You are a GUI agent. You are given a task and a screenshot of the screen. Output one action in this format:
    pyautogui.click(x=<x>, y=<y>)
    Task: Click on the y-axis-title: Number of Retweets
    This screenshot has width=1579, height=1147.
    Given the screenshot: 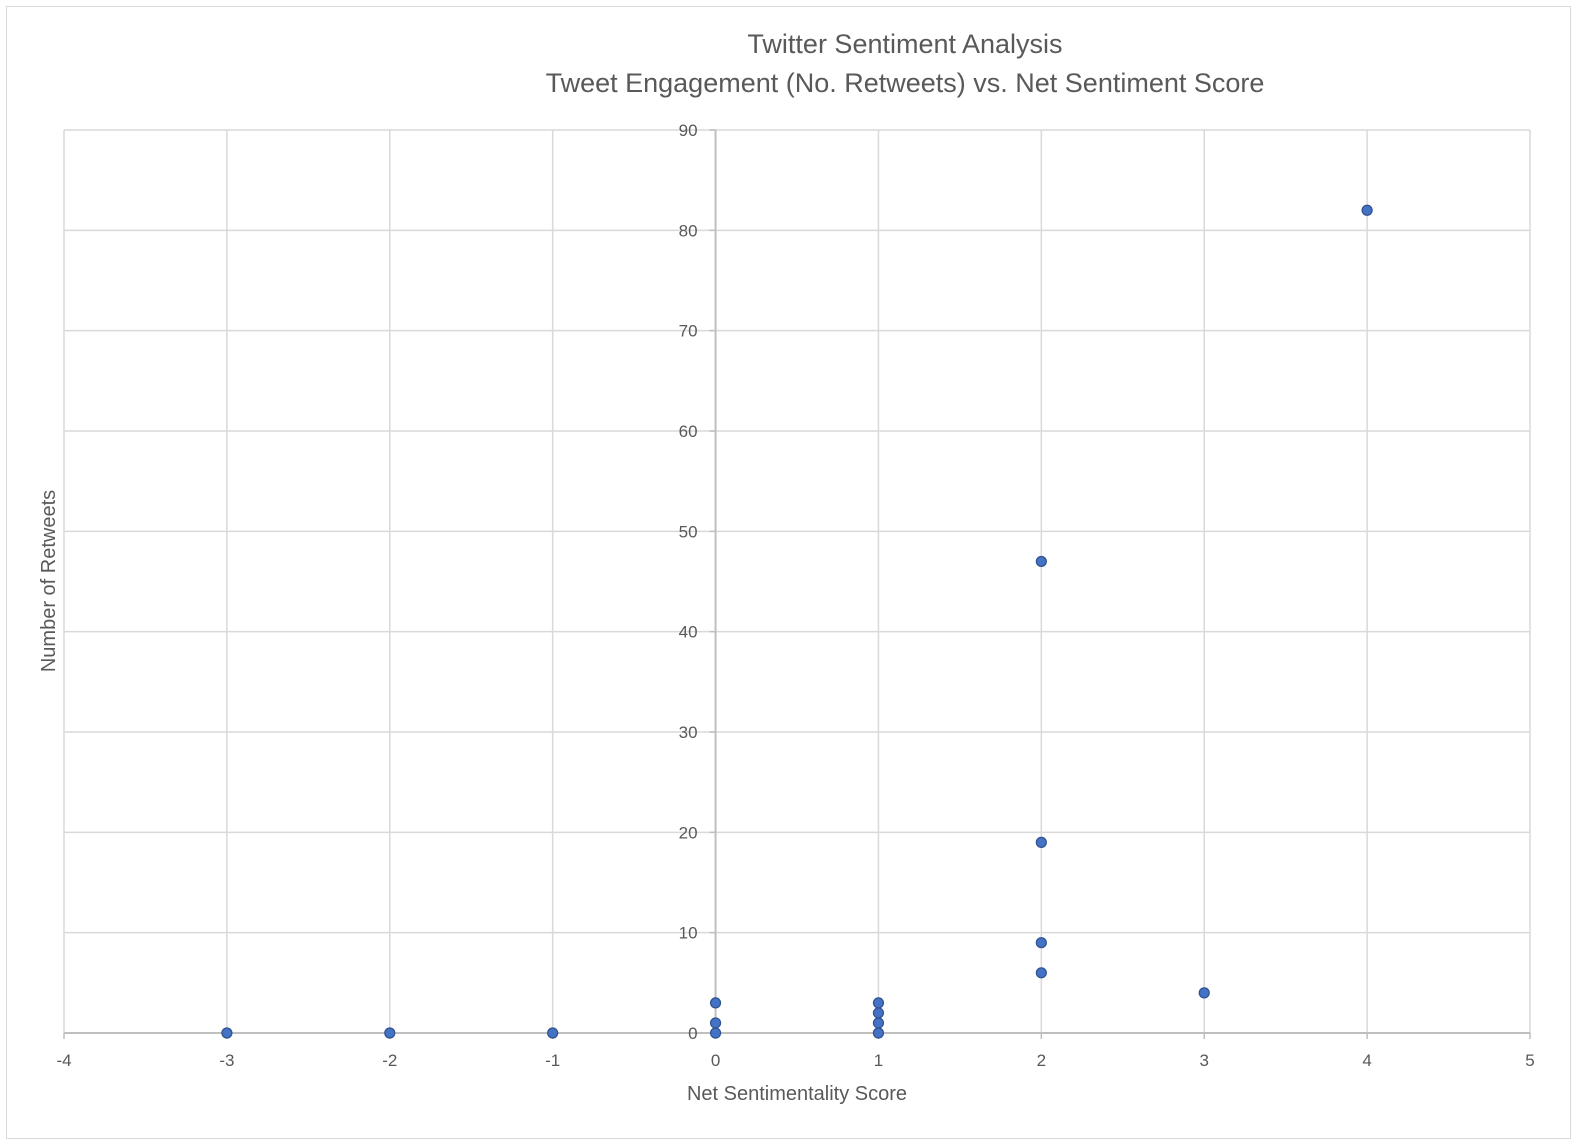 What is the action you would take?
    pyautogui.click(x=49, y=581)
    